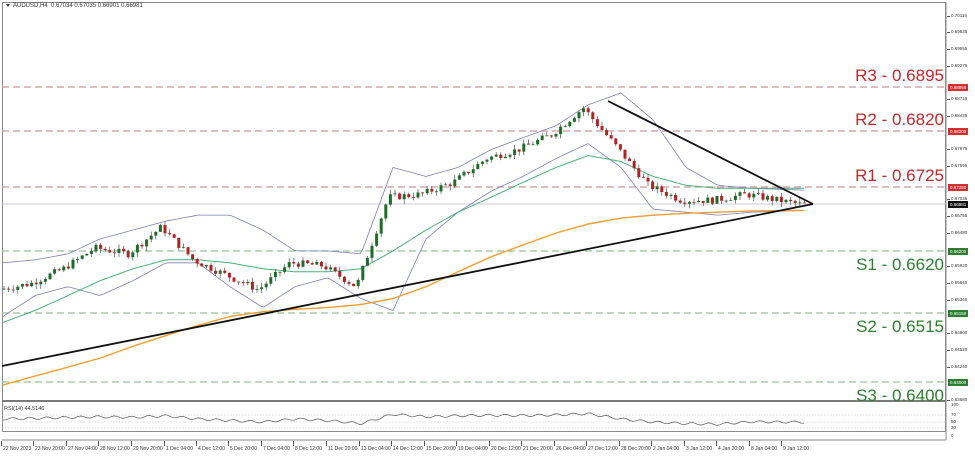  What do you see at coordinates (955, 404) in the screenshot?
I see `rsi-tick: 100` at bounding box center [955, 404].